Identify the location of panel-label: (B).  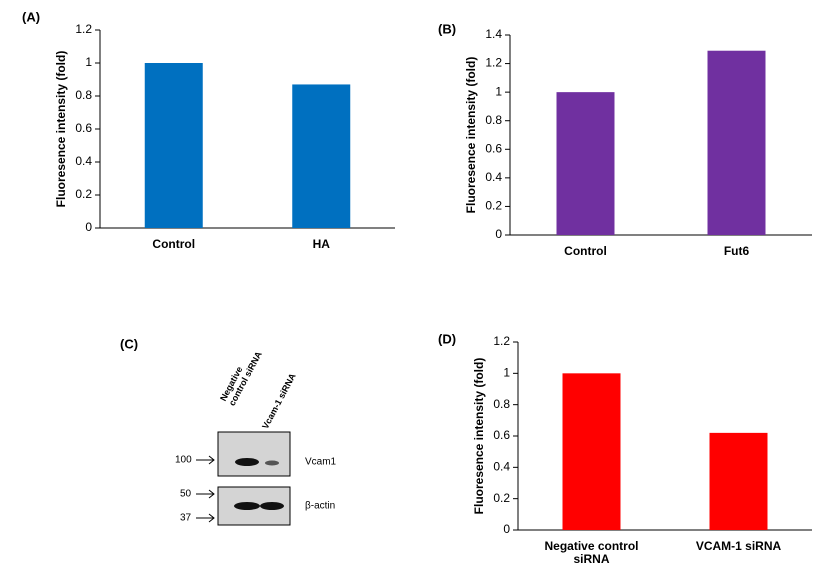
(447, 28).